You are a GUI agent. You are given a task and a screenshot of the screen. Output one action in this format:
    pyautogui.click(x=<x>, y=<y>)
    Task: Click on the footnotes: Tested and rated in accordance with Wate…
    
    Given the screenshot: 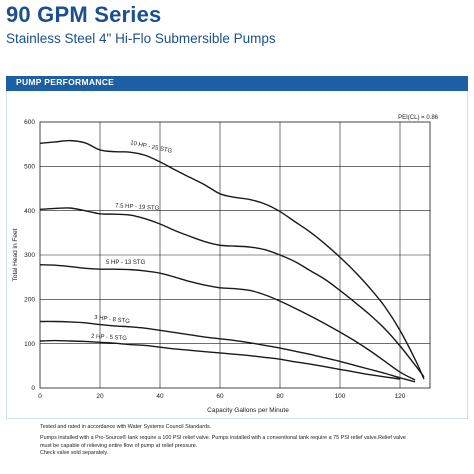 What is the action you would take?
    pyautogui.click(x=254, y=440)
    